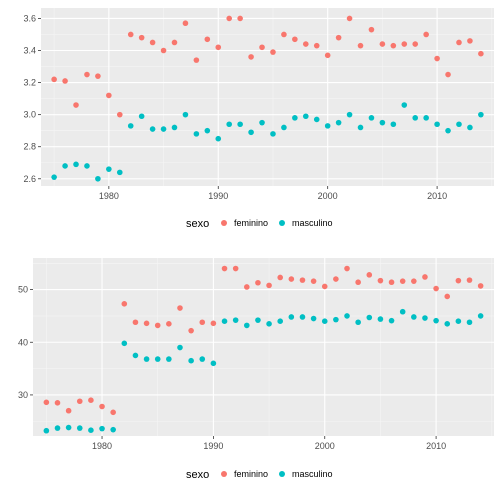 The width and height of the screenshot is (504, 504). What do you see at coordinates (218, 196) in the screenshot?
I see `x-tick-label: 1990` at bounding box center [218, 196].